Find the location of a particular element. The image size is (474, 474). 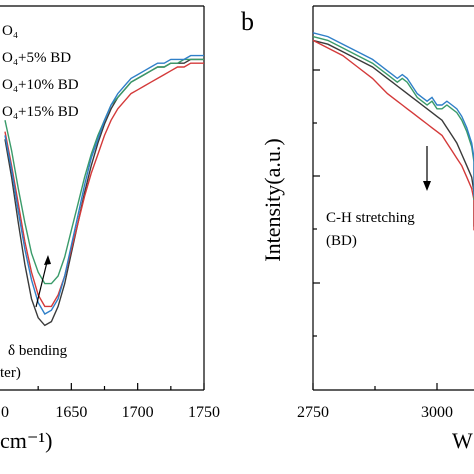

x-tick-label: 2750 is located at coordinates (313, 412).